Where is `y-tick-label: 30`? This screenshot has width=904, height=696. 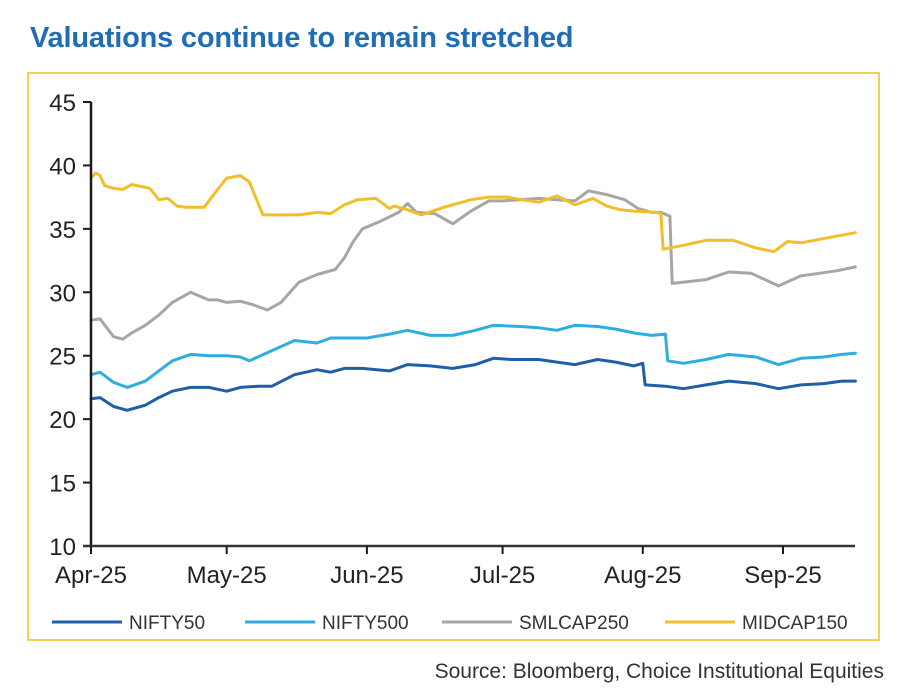 y-tick-label: 30 is located at coordinates (62, 293).